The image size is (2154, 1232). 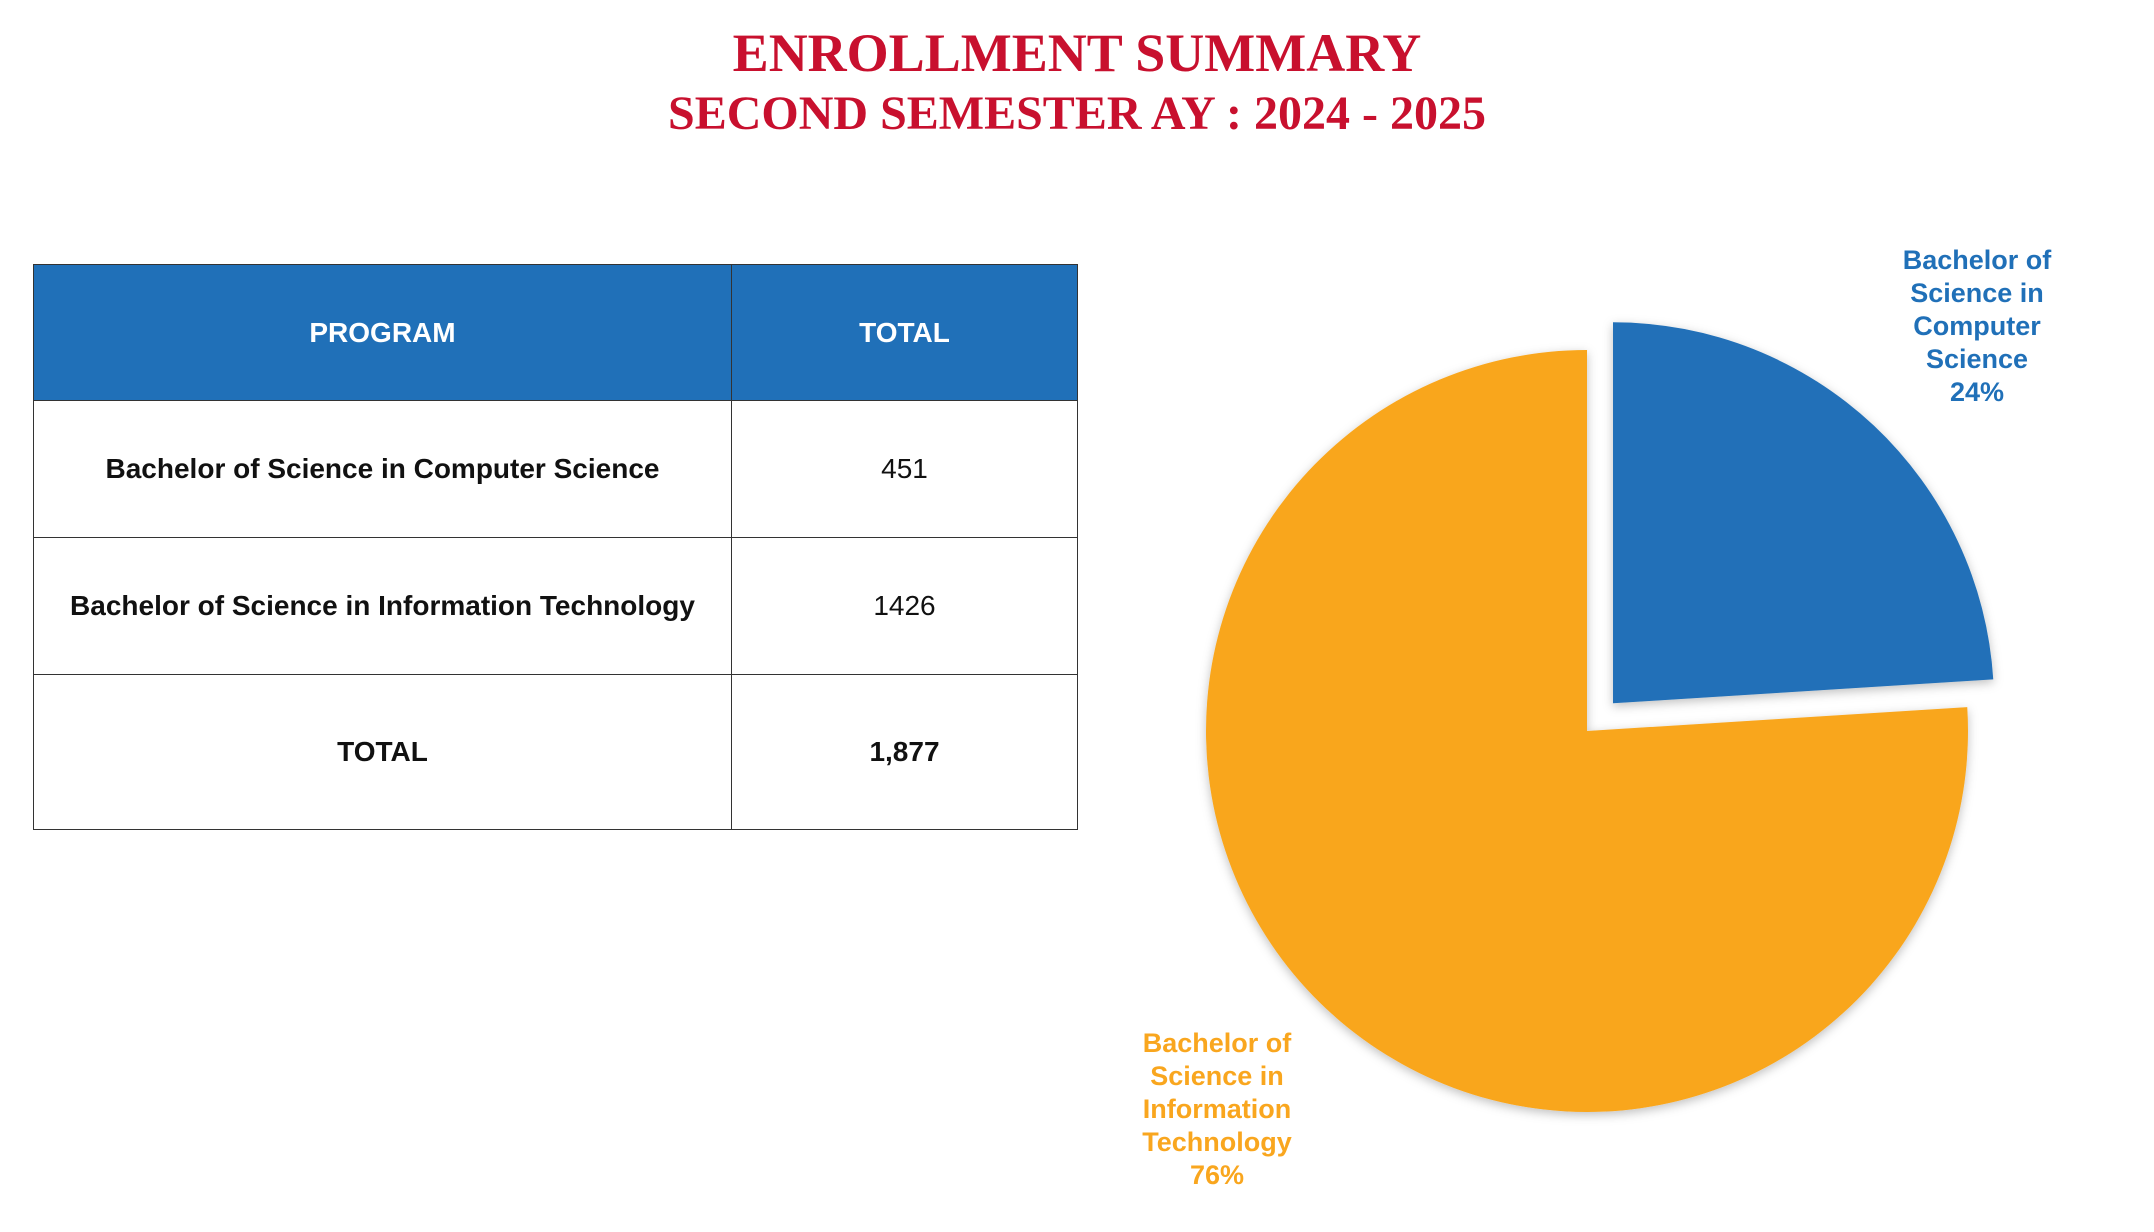 I want to click on header-row: PROGRAM TOTAL, so click(x=555, y=332).